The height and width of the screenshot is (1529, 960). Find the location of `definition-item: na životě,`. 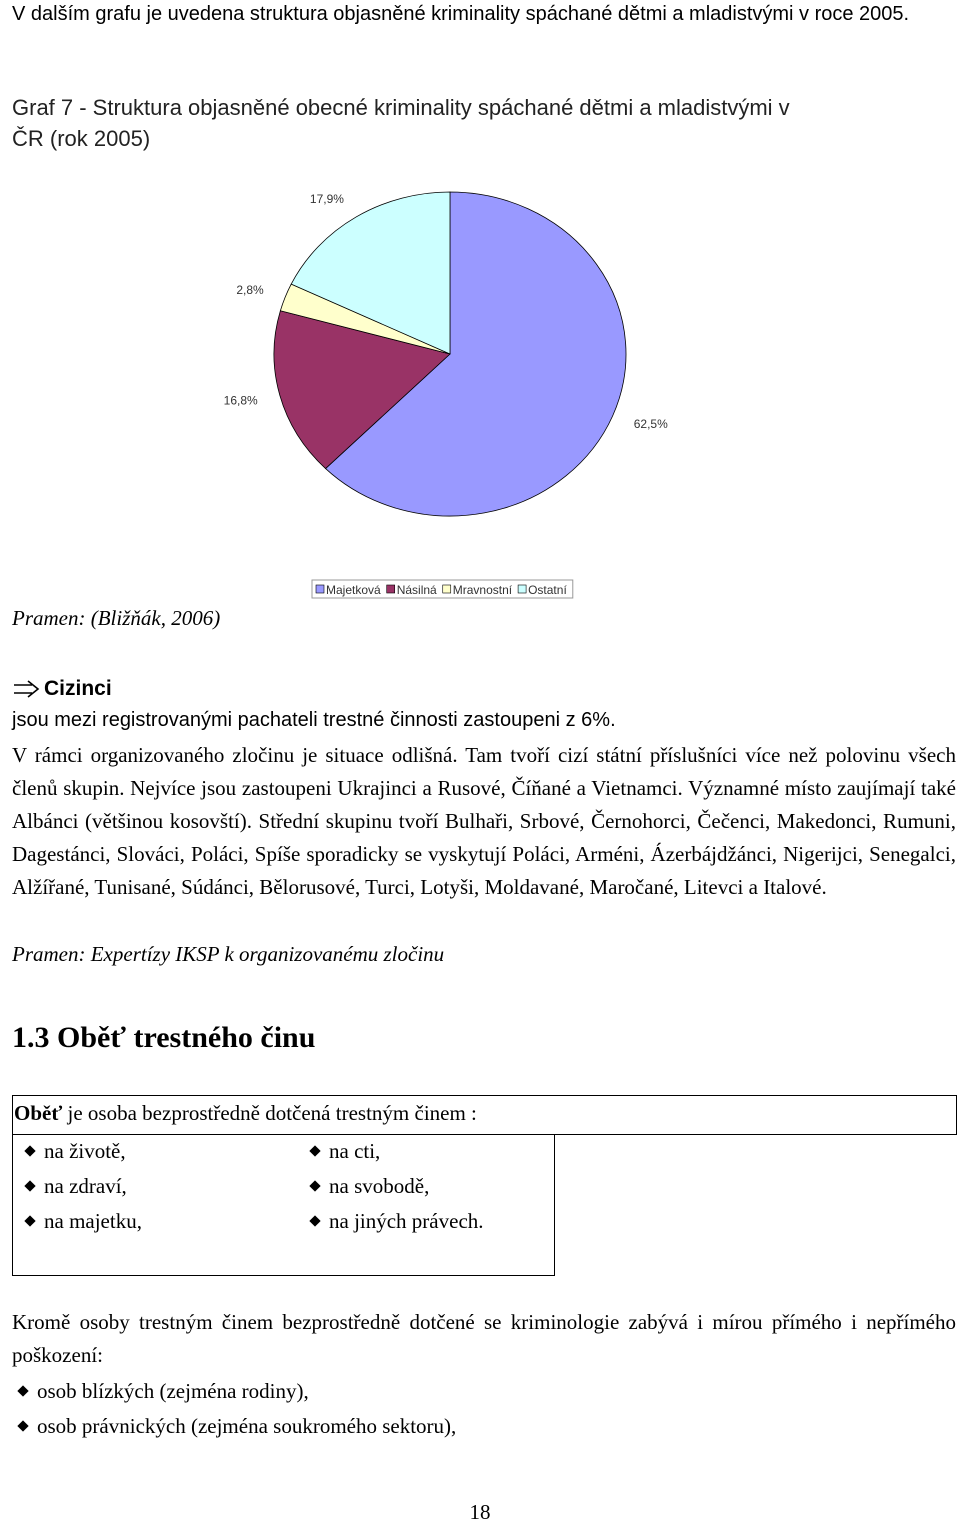

definition-item: na životě, is located at coordinates (85, 1151).